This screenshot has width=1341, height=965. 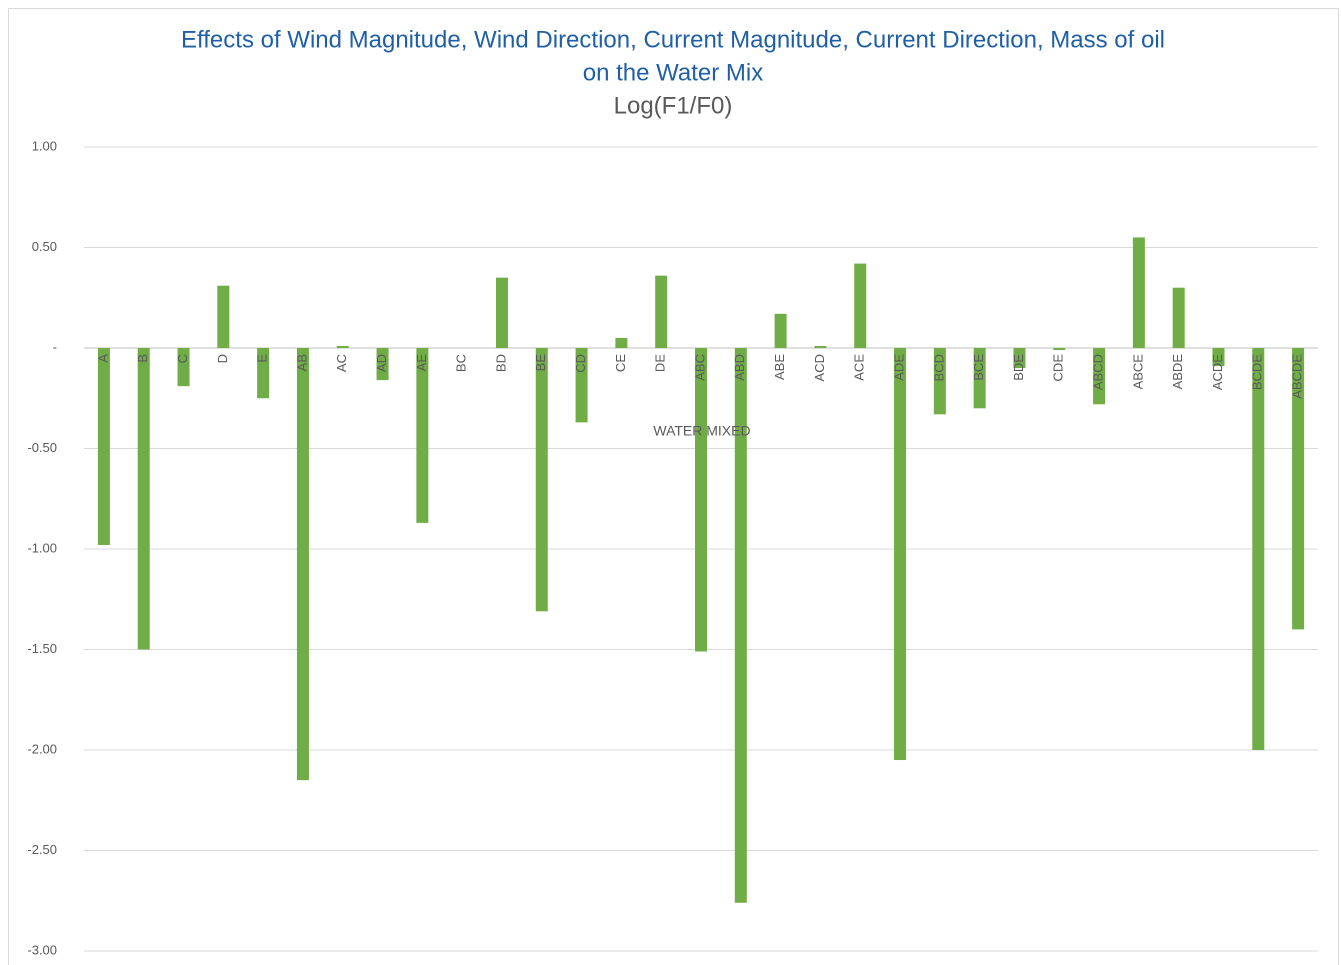 What do you see at coordinates (1297, 376) in the screenshot?
I see `x-tick-label: ABCDE` at bounding box center [1297, 376].